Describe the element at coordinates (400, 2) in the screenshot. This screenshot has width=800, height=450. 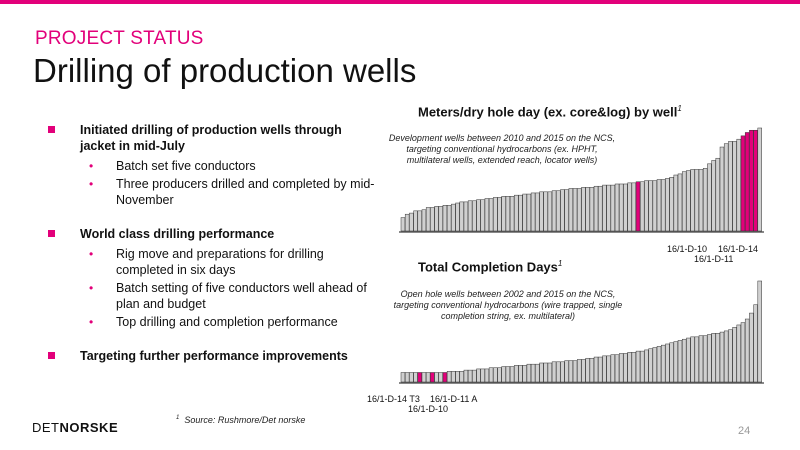
I see `top-accent-bar` at that location.